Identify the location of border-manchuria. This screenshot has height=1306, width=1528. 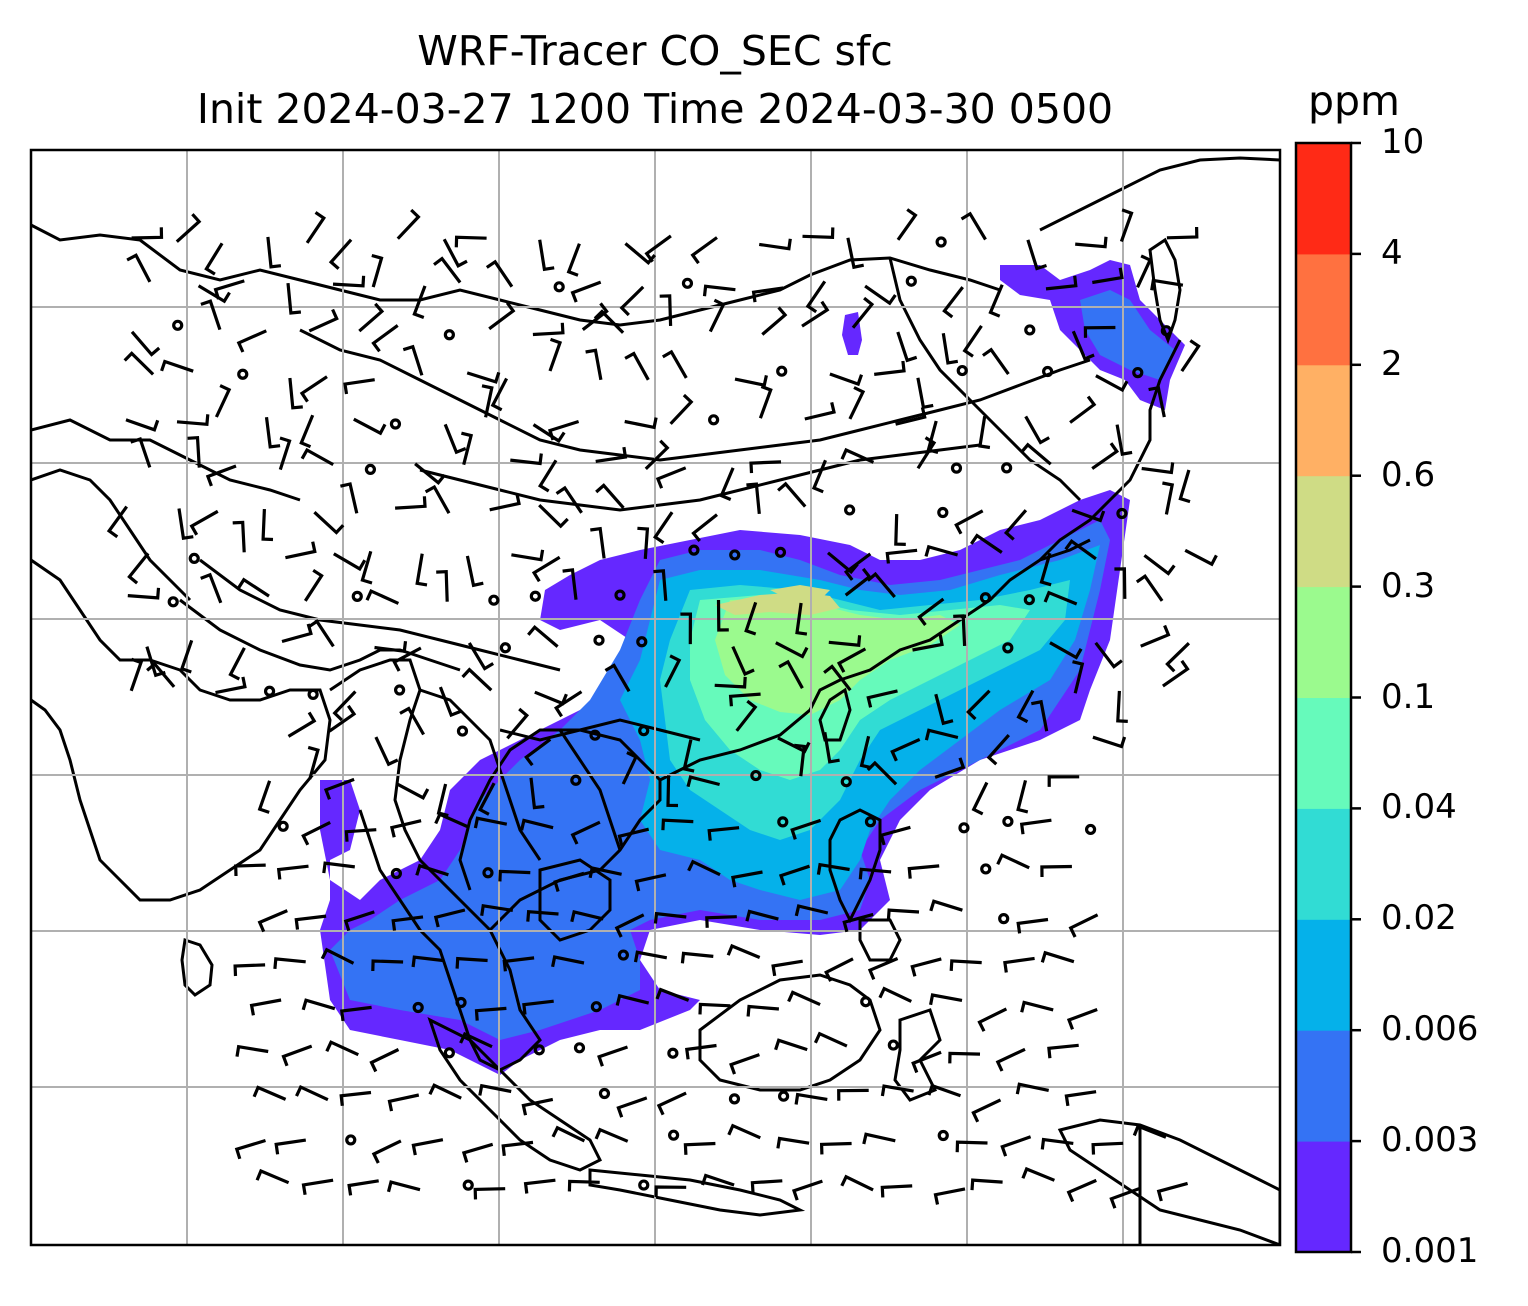
(985, 379).